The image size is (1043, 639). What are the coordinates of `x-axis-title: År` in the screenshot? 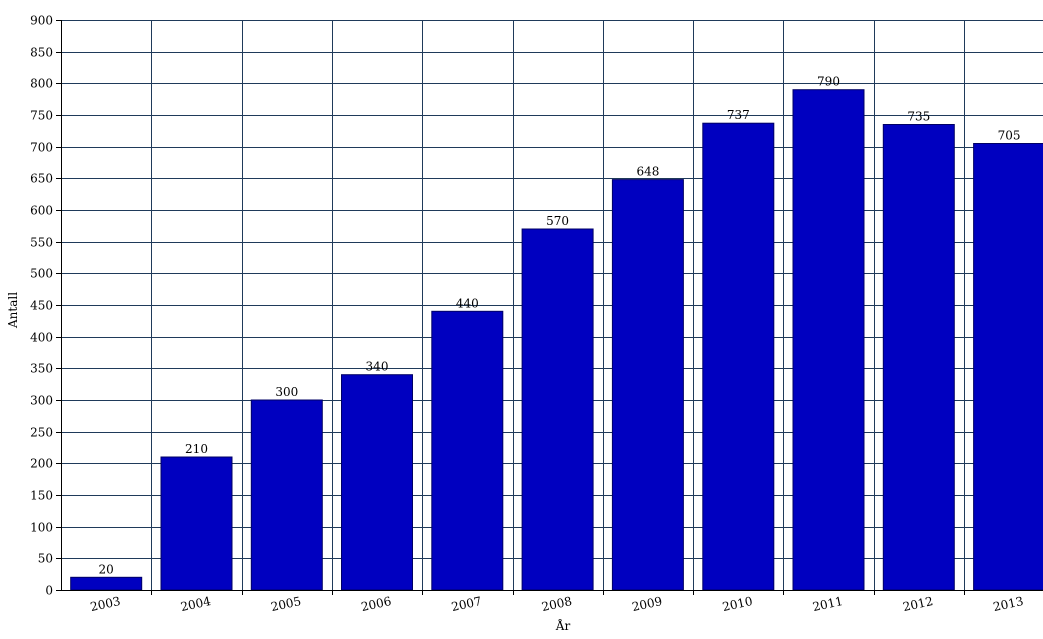 It's located at (563, 625).